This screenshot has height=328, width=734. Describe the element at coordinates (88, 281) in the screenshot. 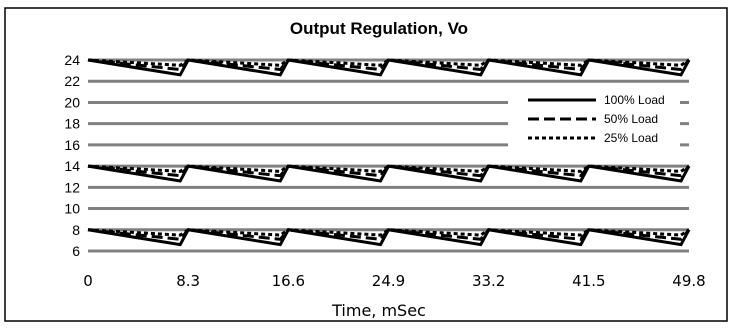

I see `x-tick-label: 0` at that location.